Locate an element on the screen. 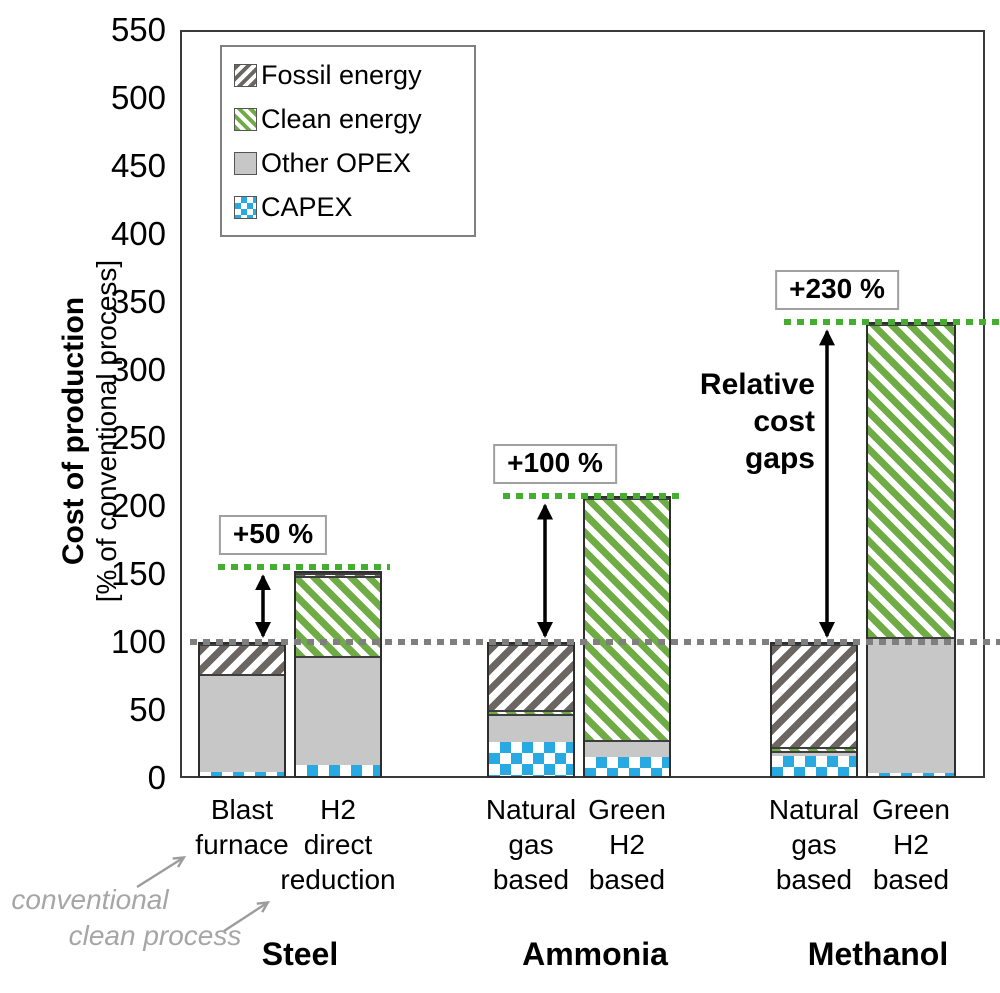 This screenshot has width=1000, height=993. bar-ammonia-clean is located at coordinates (627, 637).